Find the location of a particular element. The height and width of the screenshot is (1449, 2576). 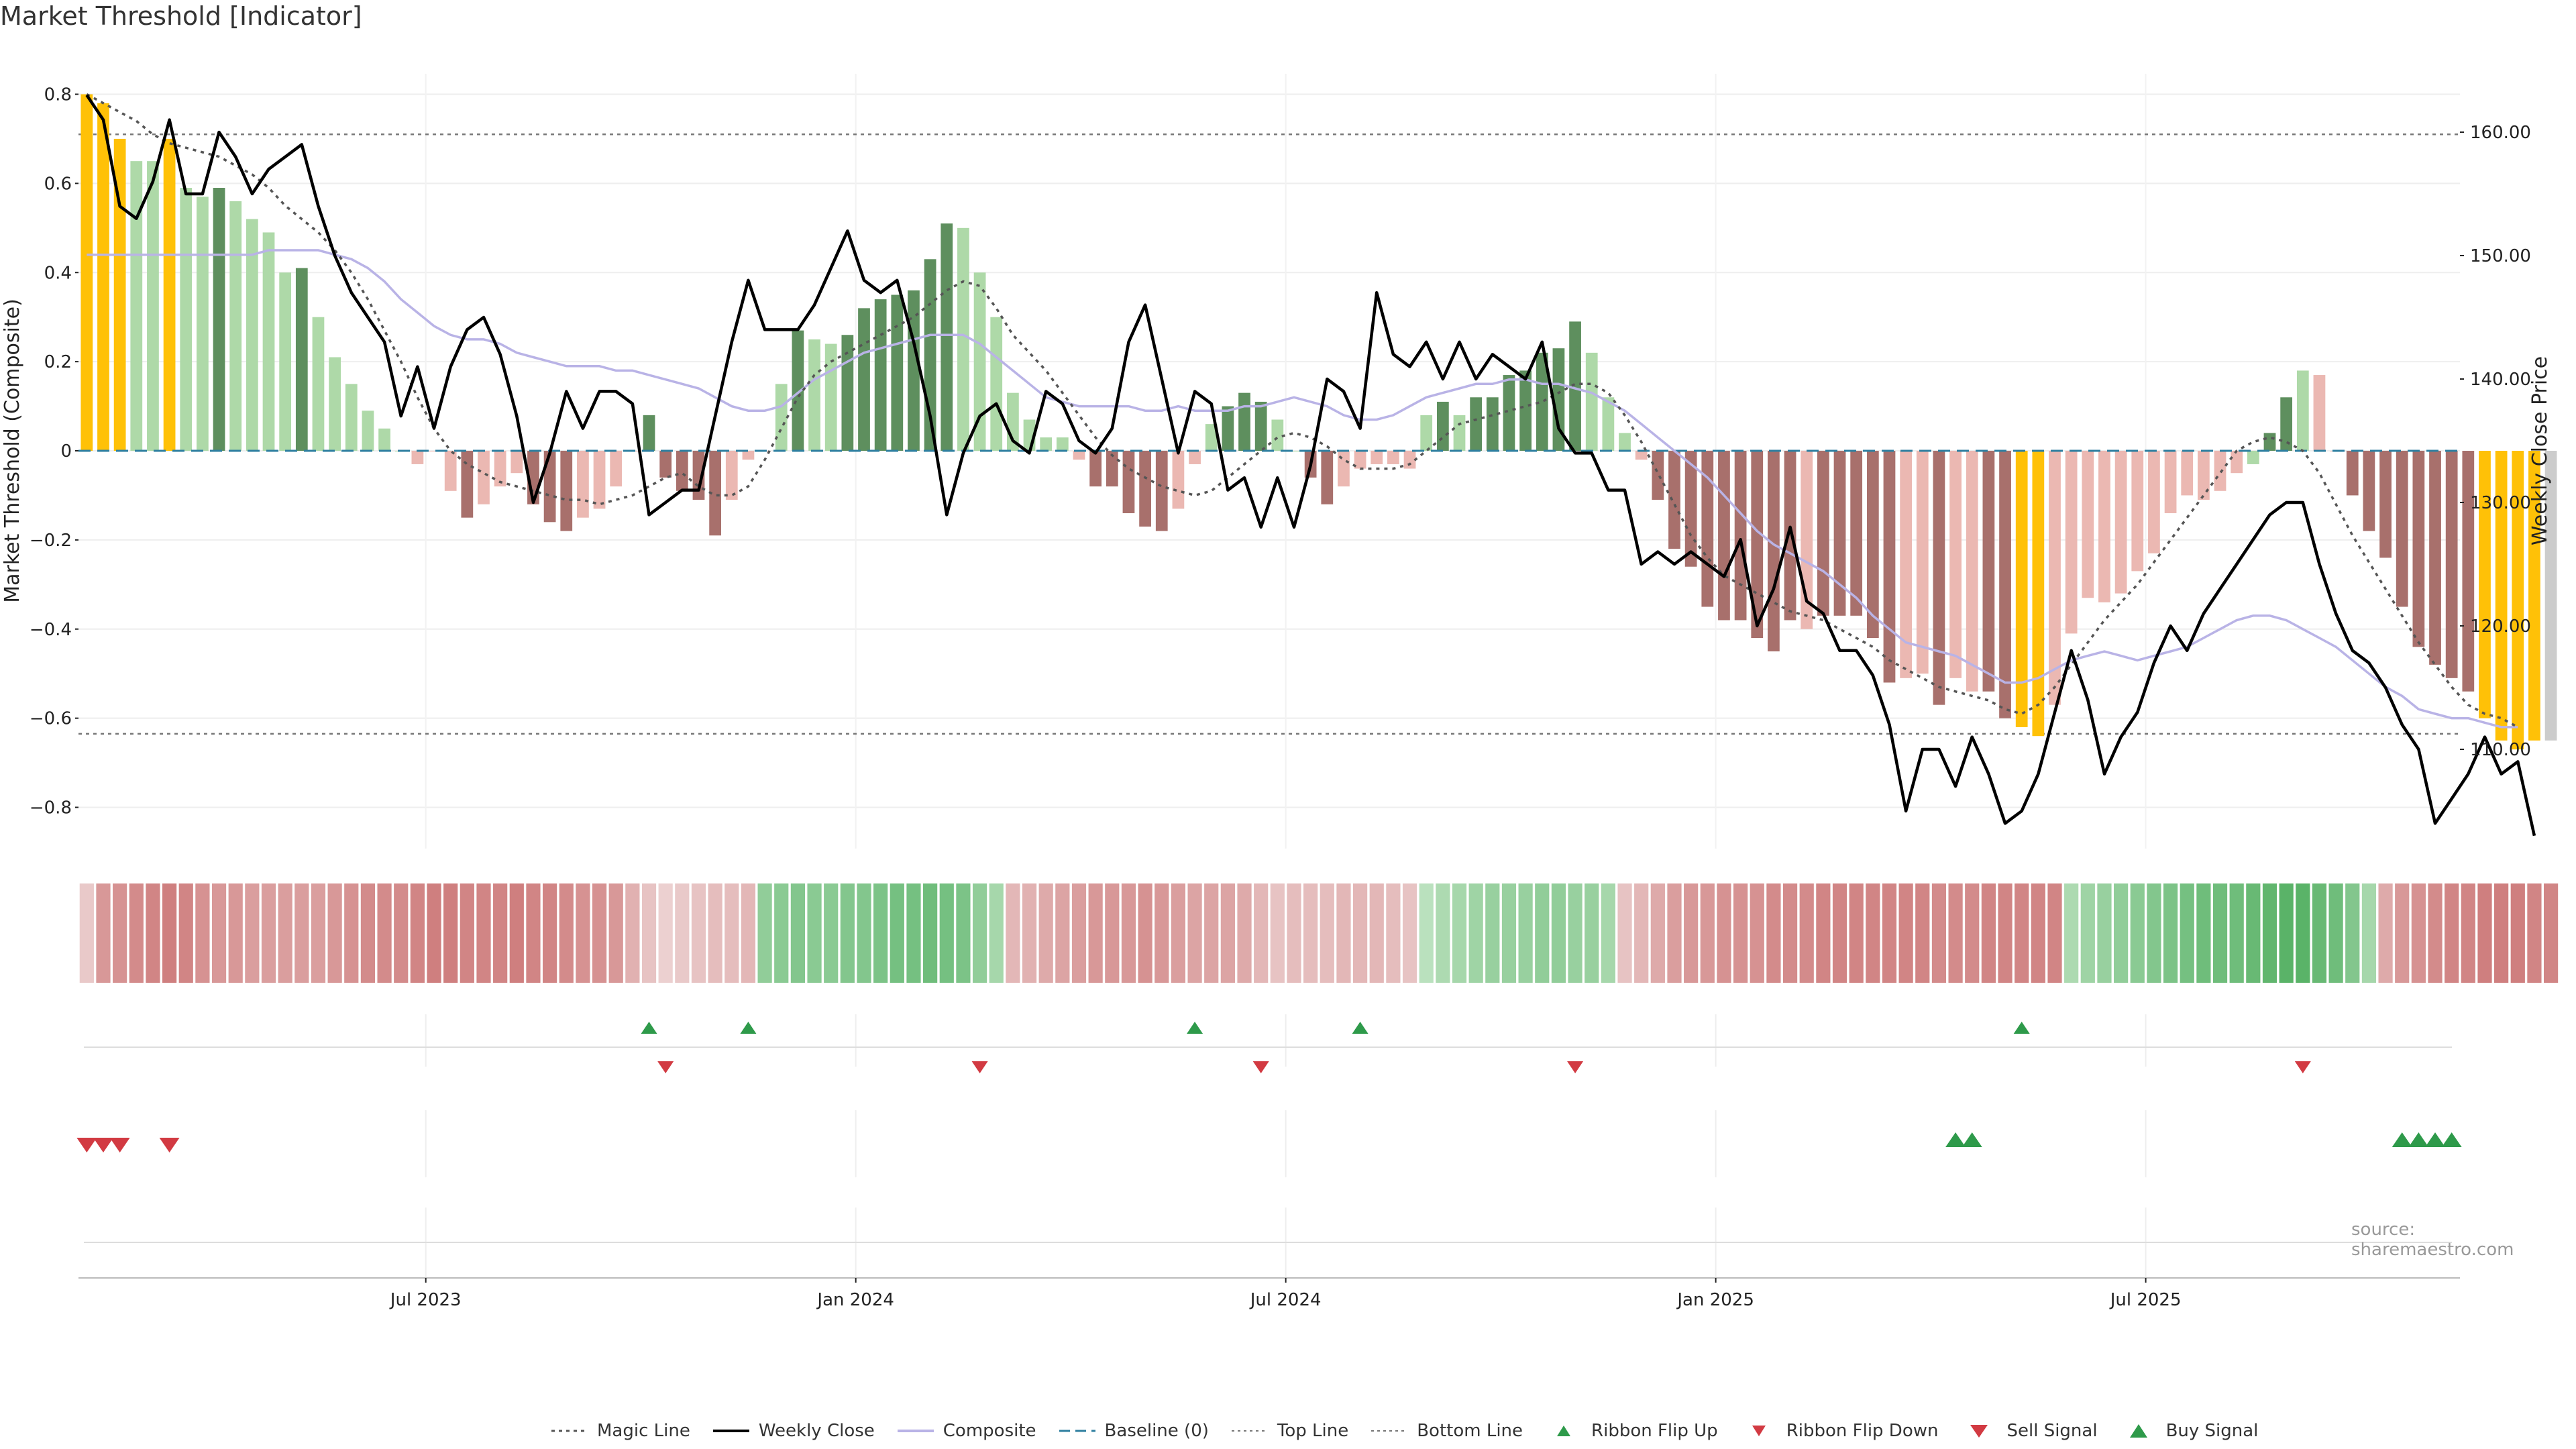

buy-signal-marker is located at coordinates (1972, 1139).